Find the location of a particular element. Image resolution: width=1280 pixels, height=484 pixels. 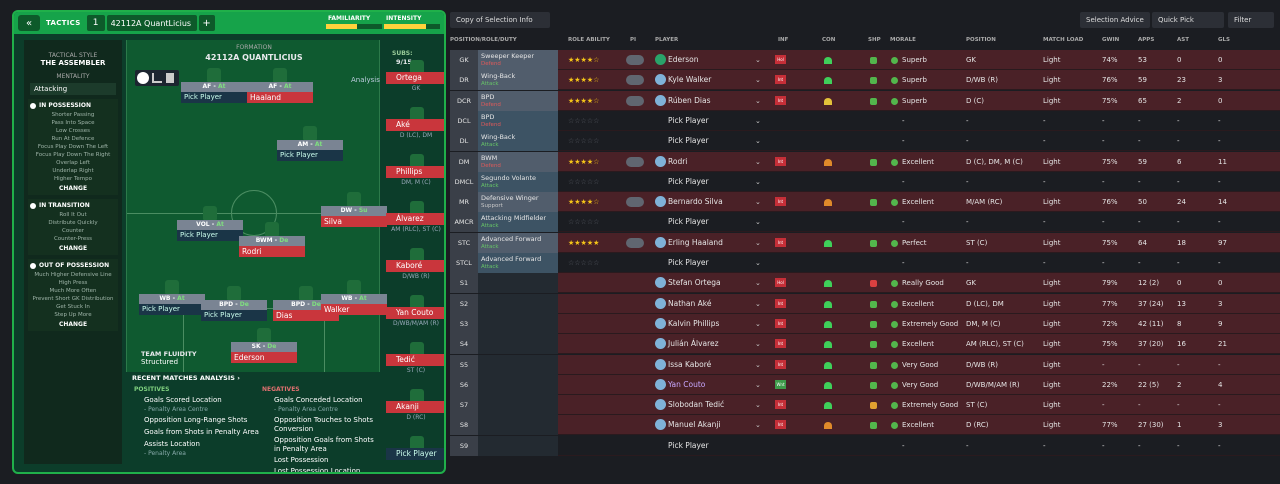

pitch-player: VOL - At Pick Player is located at coordinates (210, 230).